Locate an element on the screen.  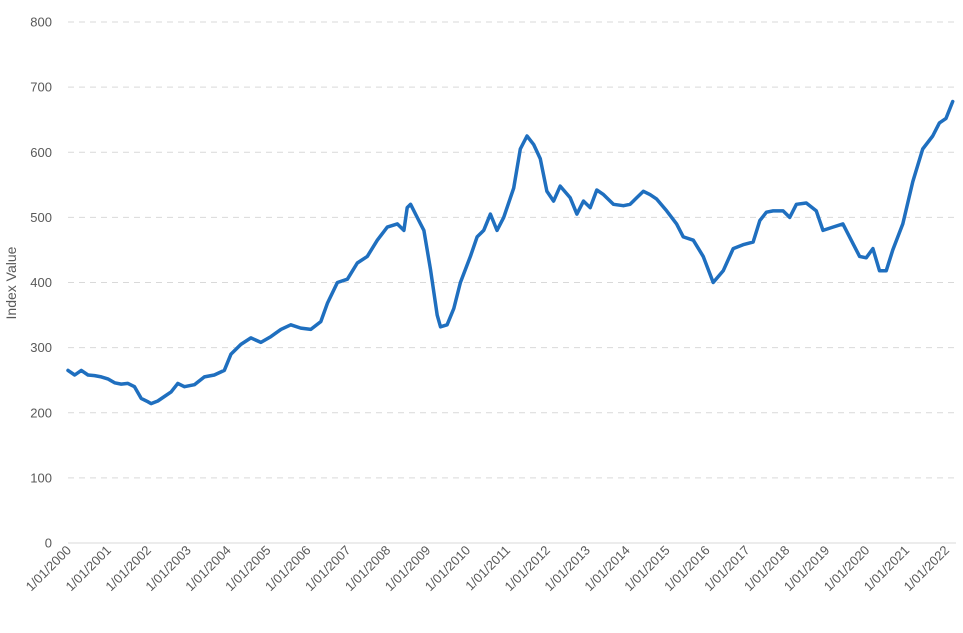
y-axis-ticks: 0 100 200 300 400 500 600 700 800 is located at coordinates (41, 283).